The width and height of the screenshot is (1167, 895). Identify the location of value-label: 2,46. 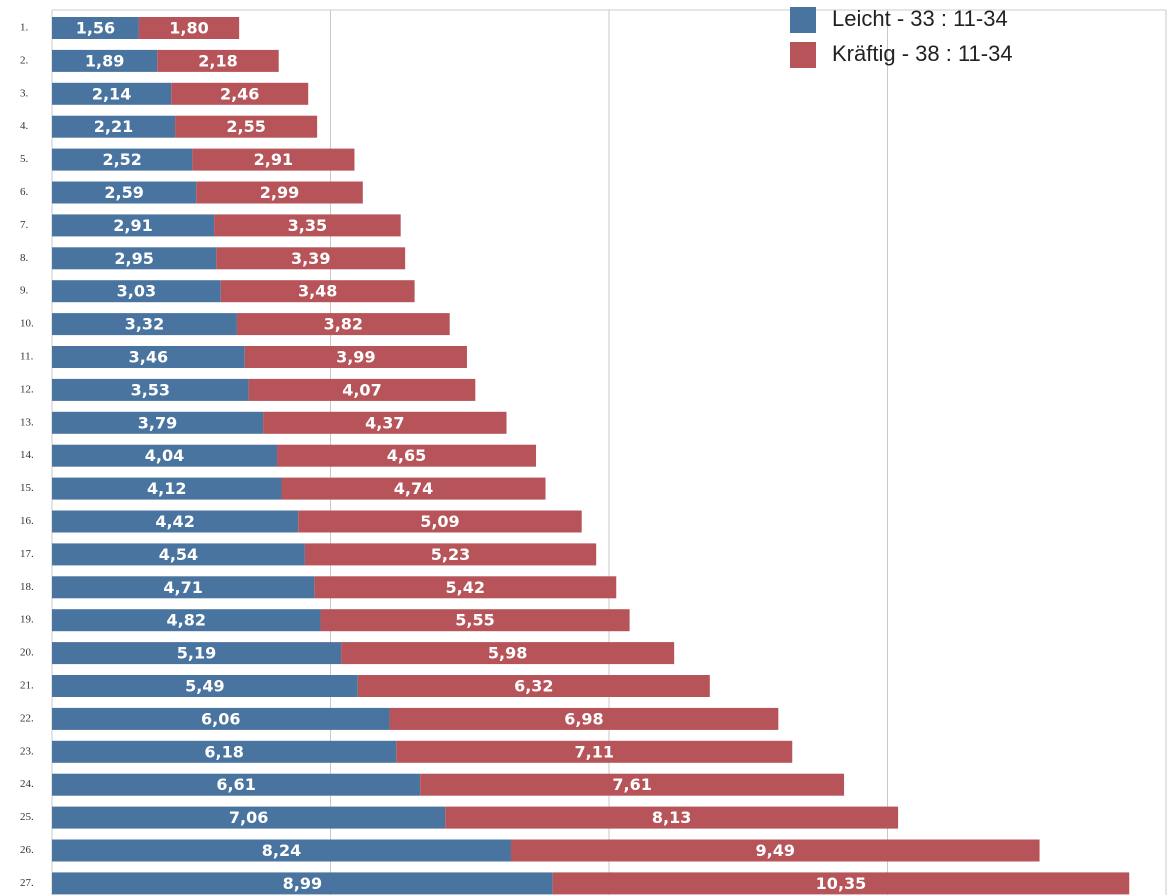
(239, 93).